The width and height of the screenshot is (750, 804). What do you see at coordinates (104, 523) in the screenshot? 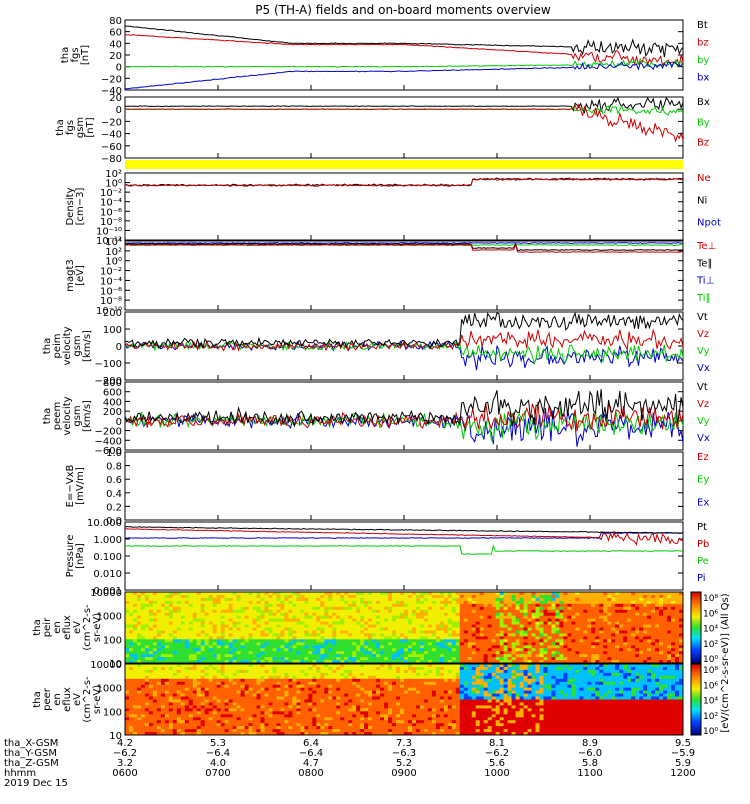
I see `y-tick-label: 10.000` at bounding box center [104, 523].